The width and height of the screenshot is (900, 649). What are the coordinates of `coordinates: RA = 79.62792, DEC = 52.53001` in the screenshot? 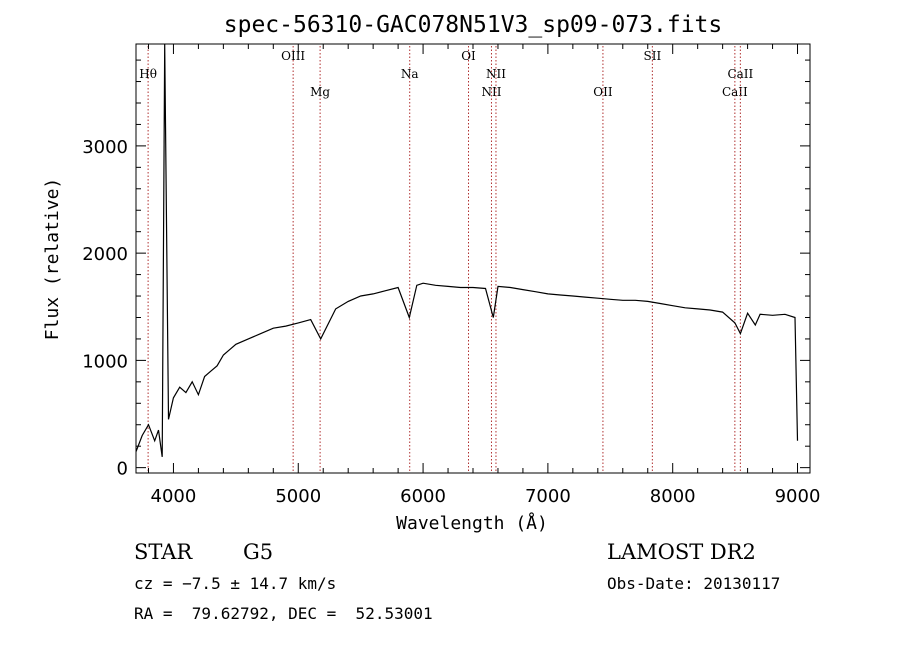 It's located at (283, 613).